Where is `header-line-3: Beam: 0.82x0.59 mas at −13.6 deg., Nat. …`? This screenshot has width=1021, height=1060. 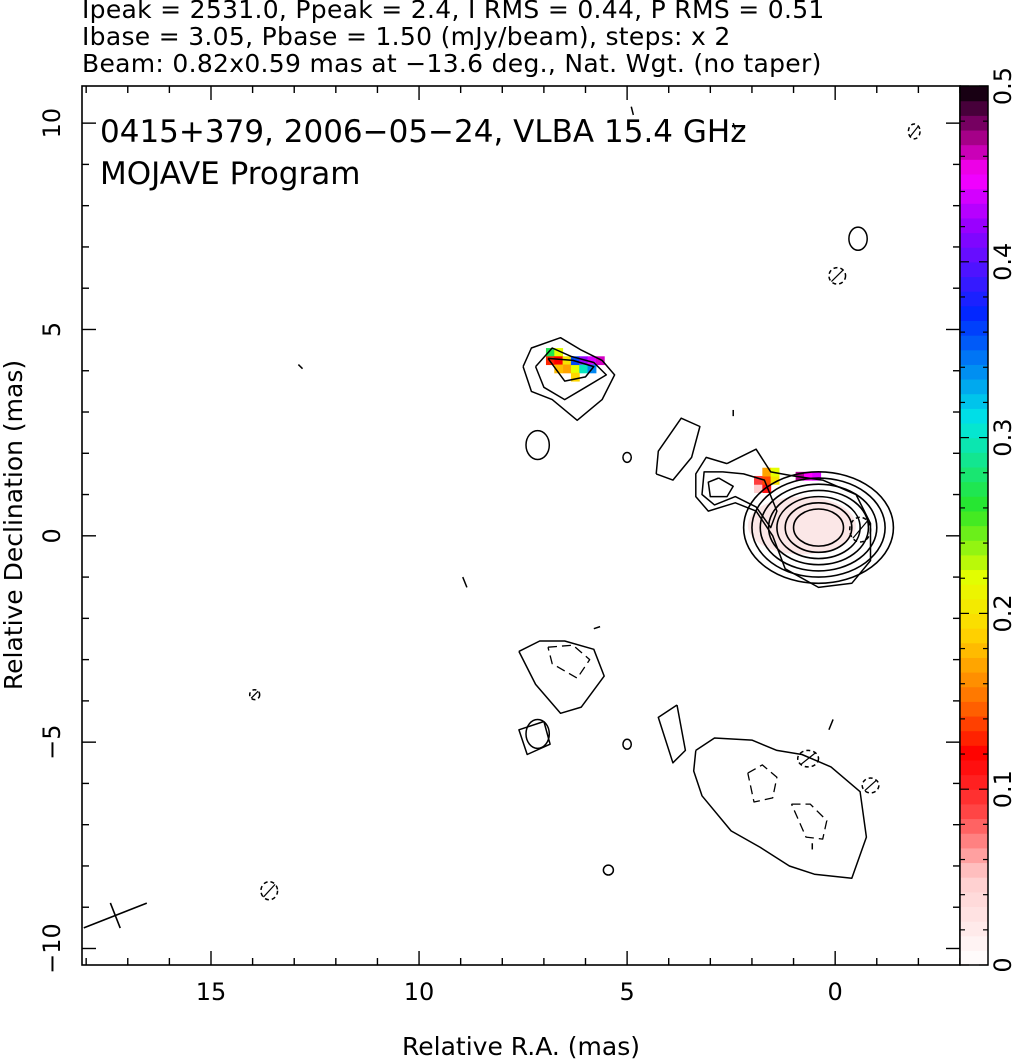 header-line-3: Beam: 0.82x0.59 mas at −13.6 deg., Nat. … is located at coordinates (452, 63).